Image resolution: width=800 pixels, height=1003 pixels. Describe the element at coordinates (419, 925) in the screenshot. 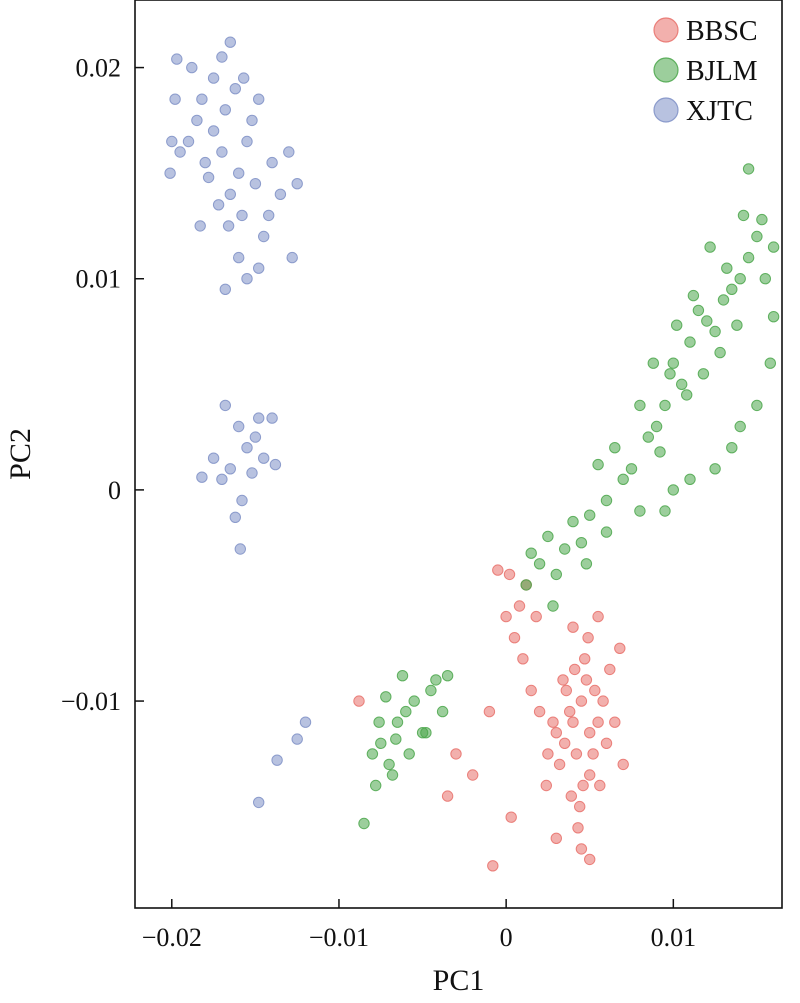

I see `x-axis-ticks: −0.02 −0.01 0 0.01` at that location.